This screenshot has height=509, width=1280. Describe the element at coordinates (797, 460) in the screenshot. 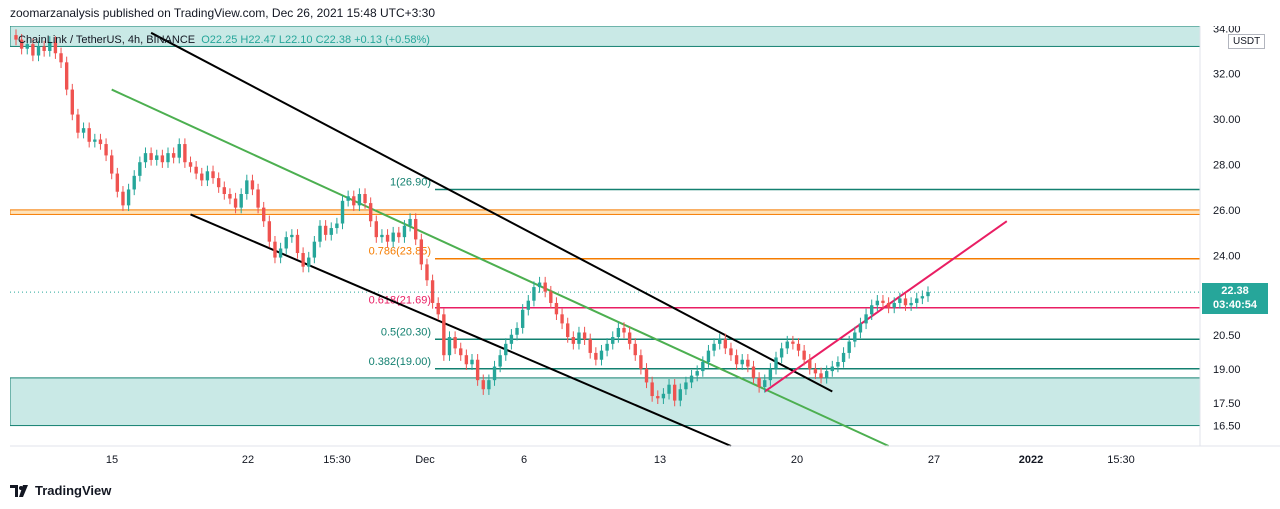

I see `x-tick-label: 20` at that location.